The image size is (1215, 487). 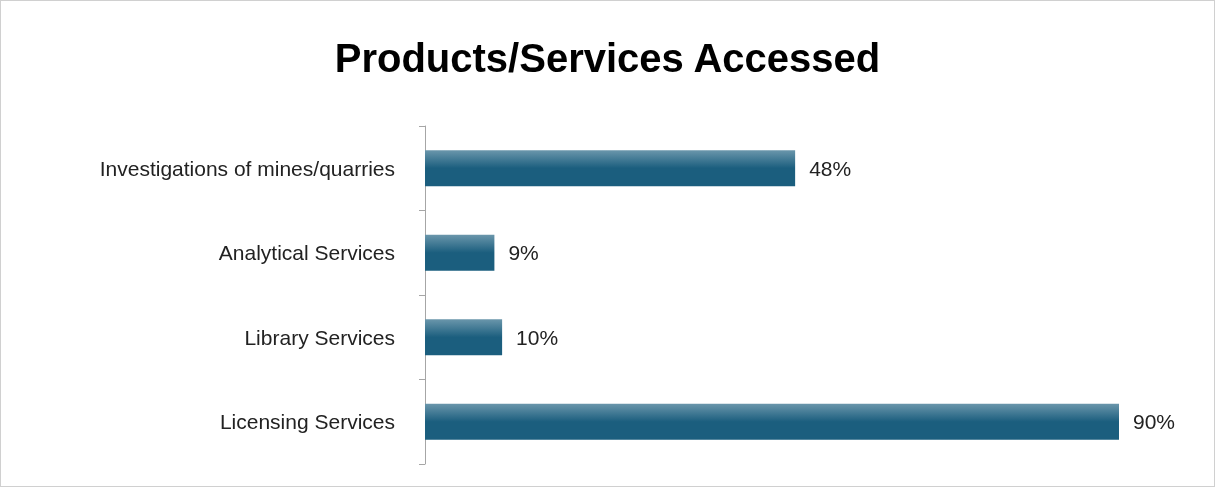 What do you see at coordinates (537, 337) in the screenshot?
I see `data-label: 10%` at bounding box center [537, 337].